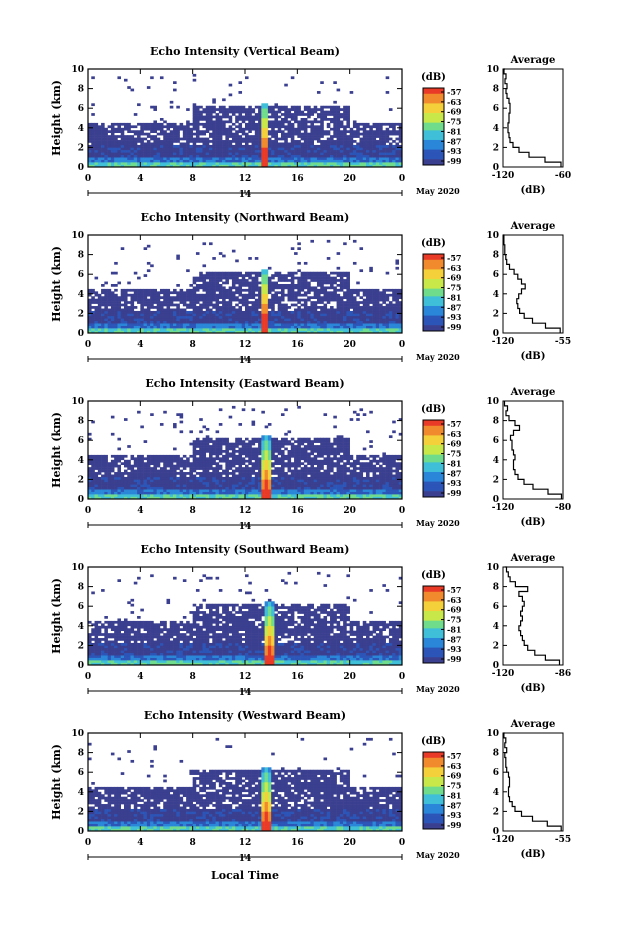 The width and height of the screenshot is (621, 929). Describe the element at coordinates (193, 345) in the screenshot. I see `x-tick-label: 8` at that location.